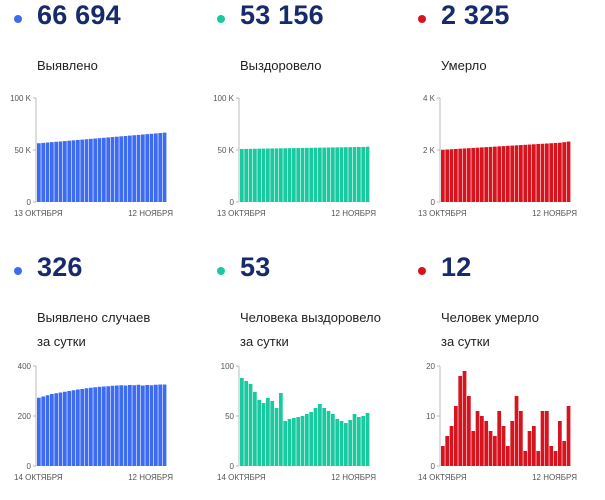 This screenshot has width=605, height=500. I want to click on y-tick-label: 200, so click(25, 416).